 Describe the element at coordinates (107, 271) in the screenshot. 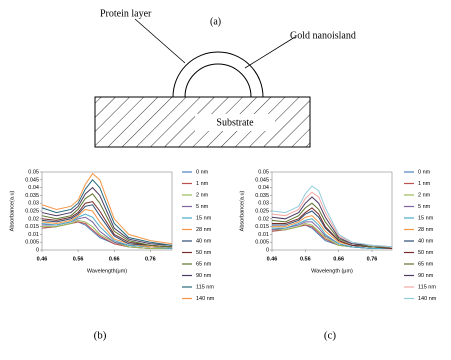

I see `x-axis-label: Wavelength(μm)` at that location.